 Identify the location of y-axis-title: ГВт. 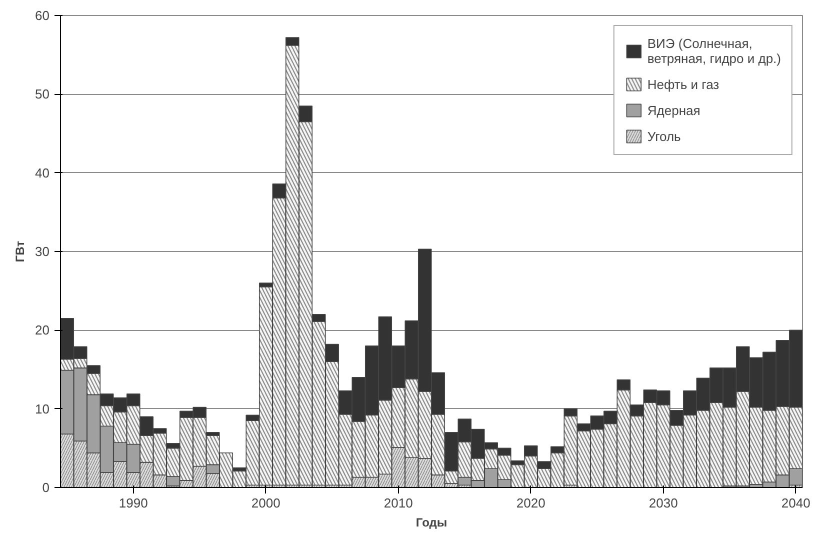
(20, 251).